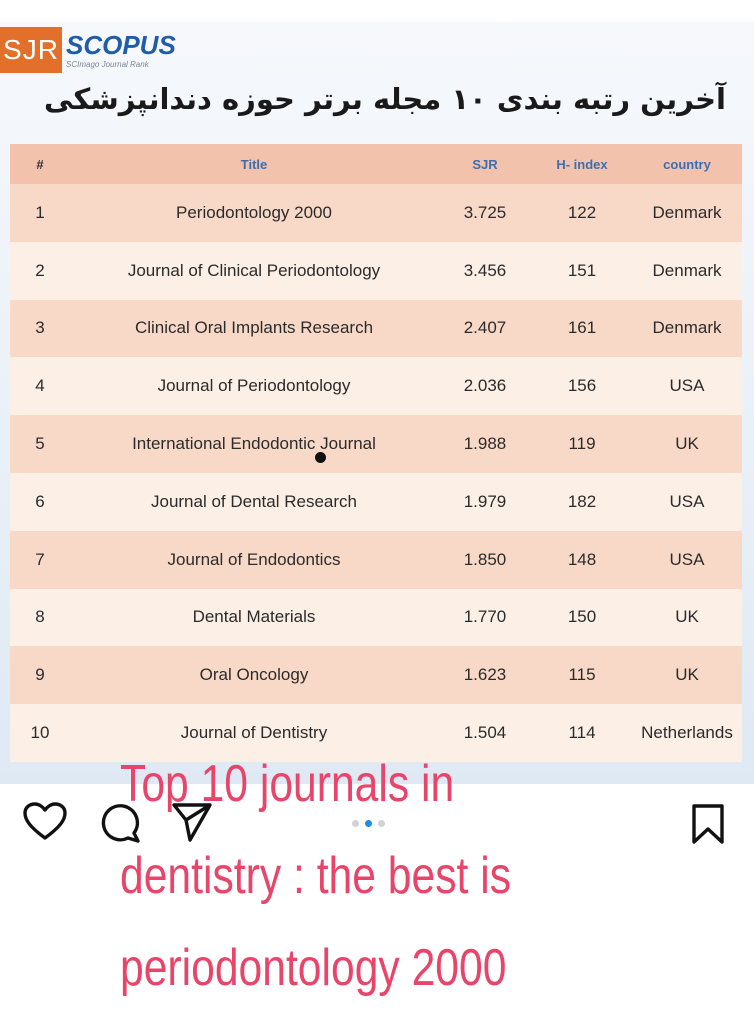 The width and height of the screenshot is (754, 1024). What do you see at coordinates (485, 444) in the screenshot?
I see `row-sjr: 1.988` at bounding box center [485, 444].